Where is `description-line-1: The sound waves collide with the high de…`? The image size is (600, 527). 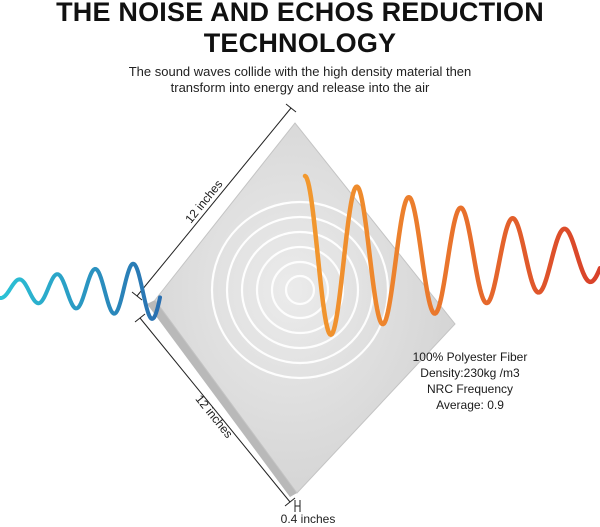 description-line-1: The sound waves collide with the high de… is located at coordinates (300, 71).